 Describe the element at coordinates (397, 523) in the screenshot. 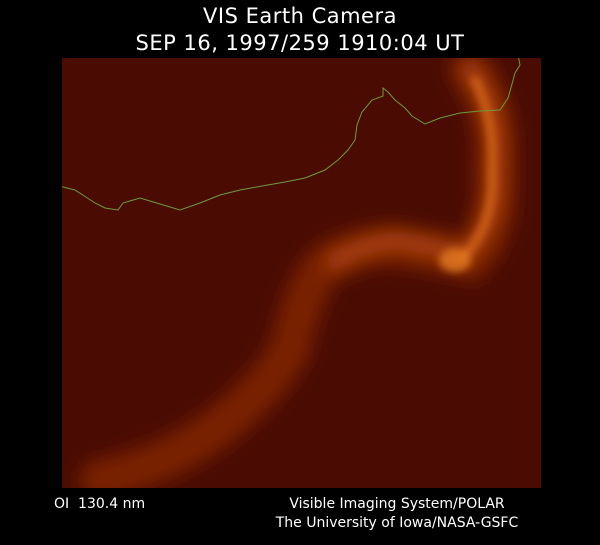

I see `institution-label: The University of Iowa/NASA-GSFC` at that location.